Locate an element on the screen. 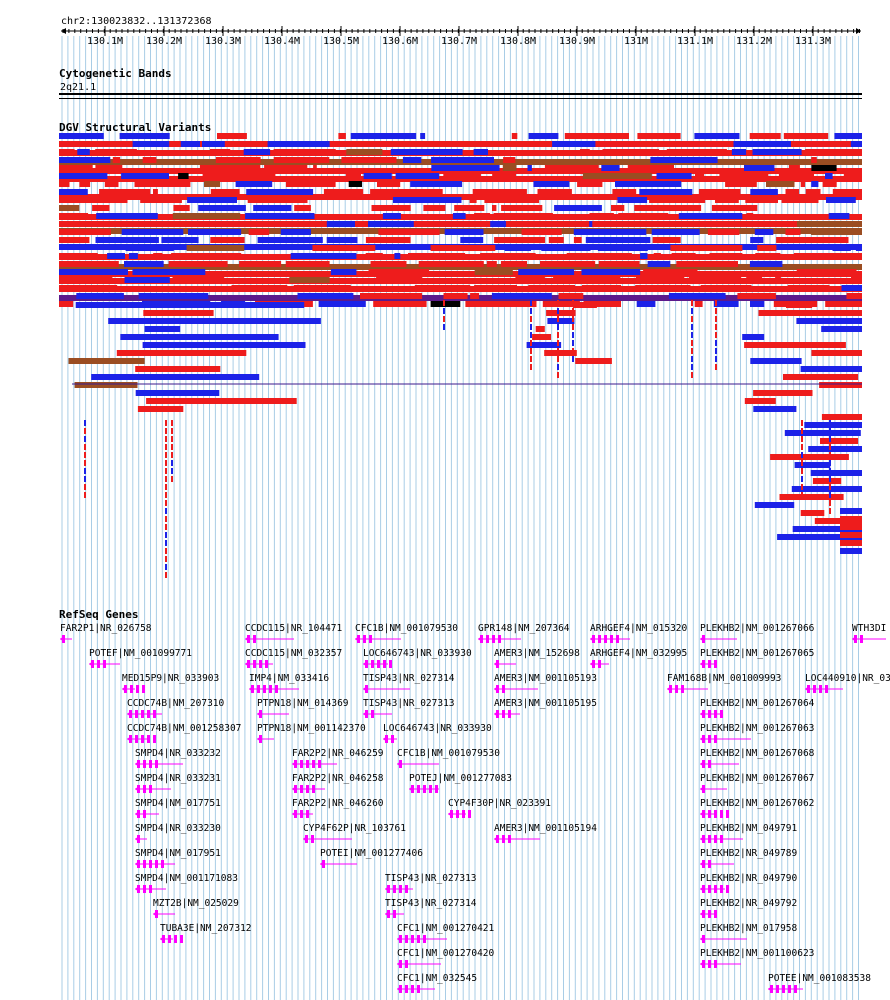  refseq-gene: PLEKHB2|NM_001267066 is located at coordinates (757, 633).